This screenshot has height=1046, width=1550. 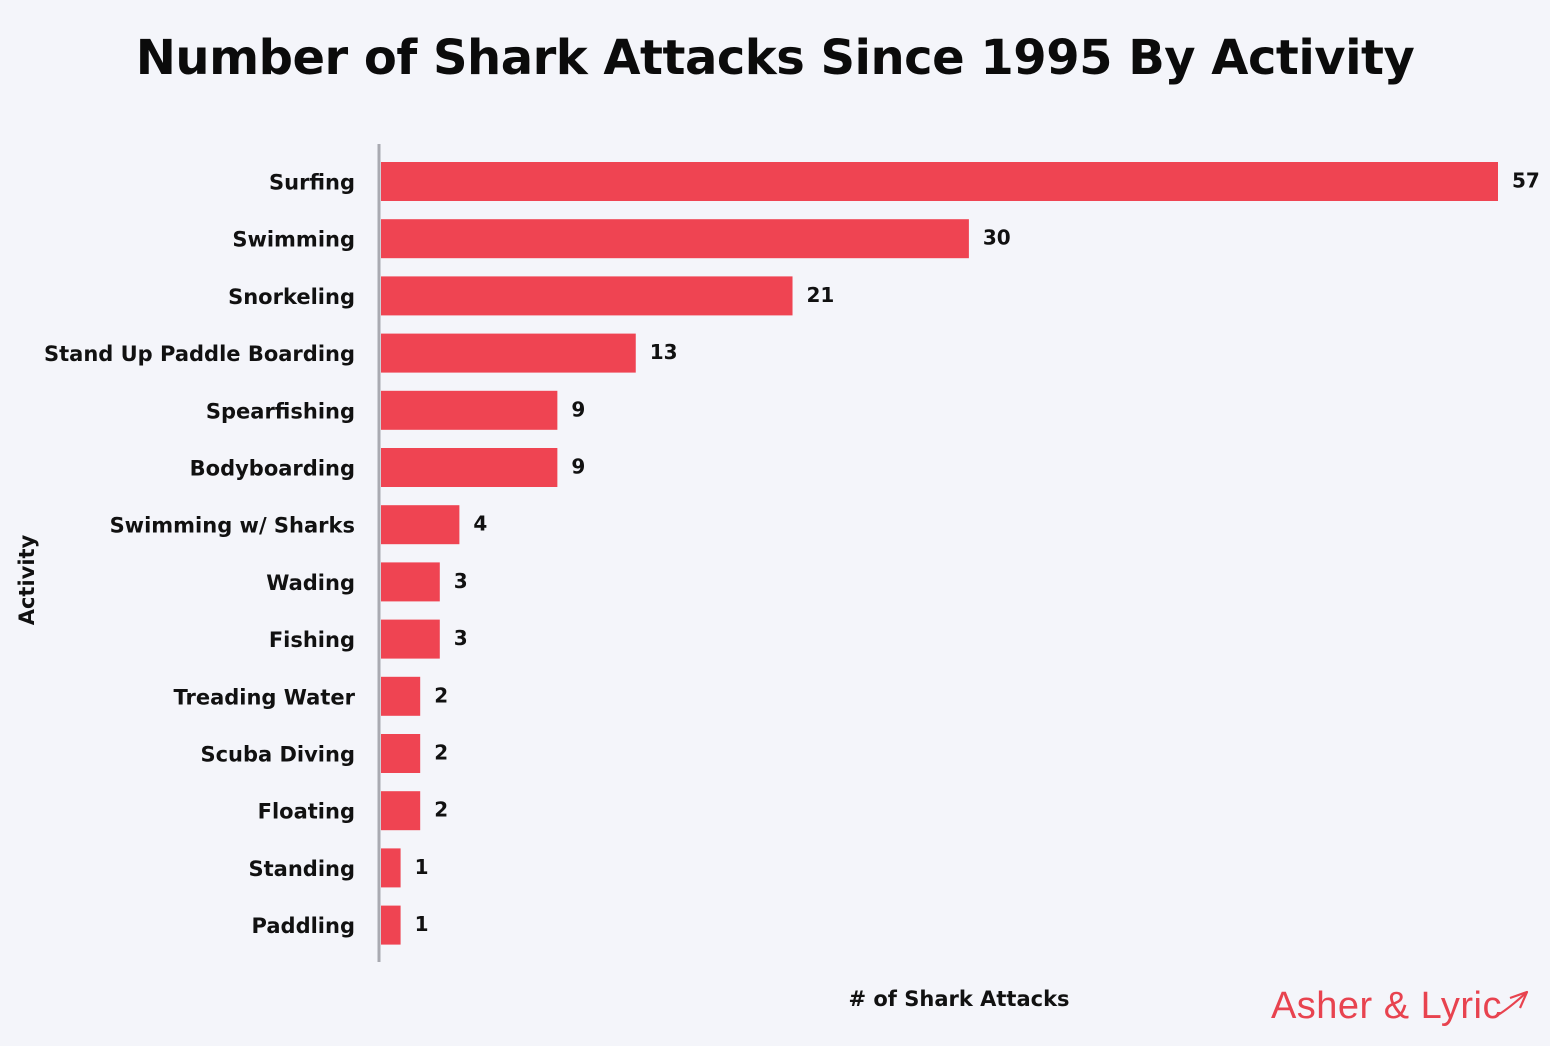 What do you see at coordinates (578, 409) in the screenshot?
I see `value-label-4: 9` at bounding box center [578, 409].